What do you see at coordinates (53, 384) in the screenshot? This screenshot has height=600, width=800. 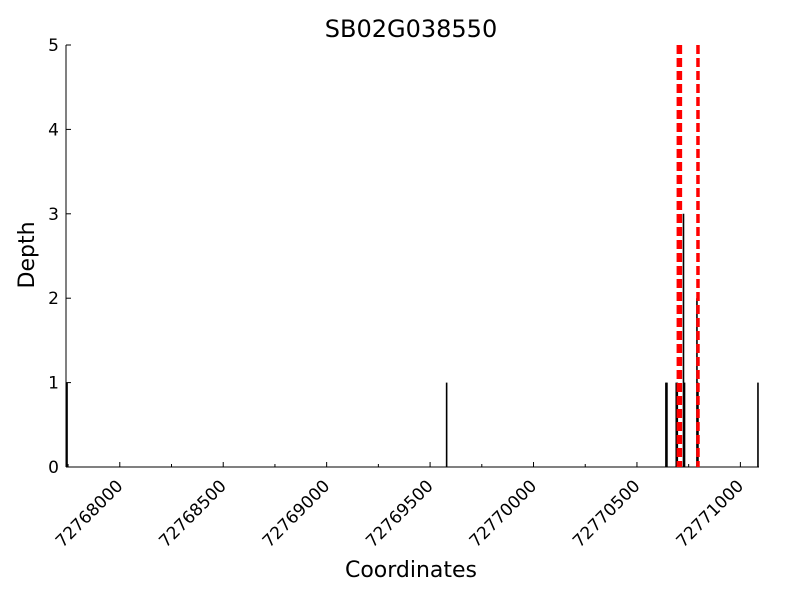 I see `y-tick-label: 1` at bounding box center [53, 384].